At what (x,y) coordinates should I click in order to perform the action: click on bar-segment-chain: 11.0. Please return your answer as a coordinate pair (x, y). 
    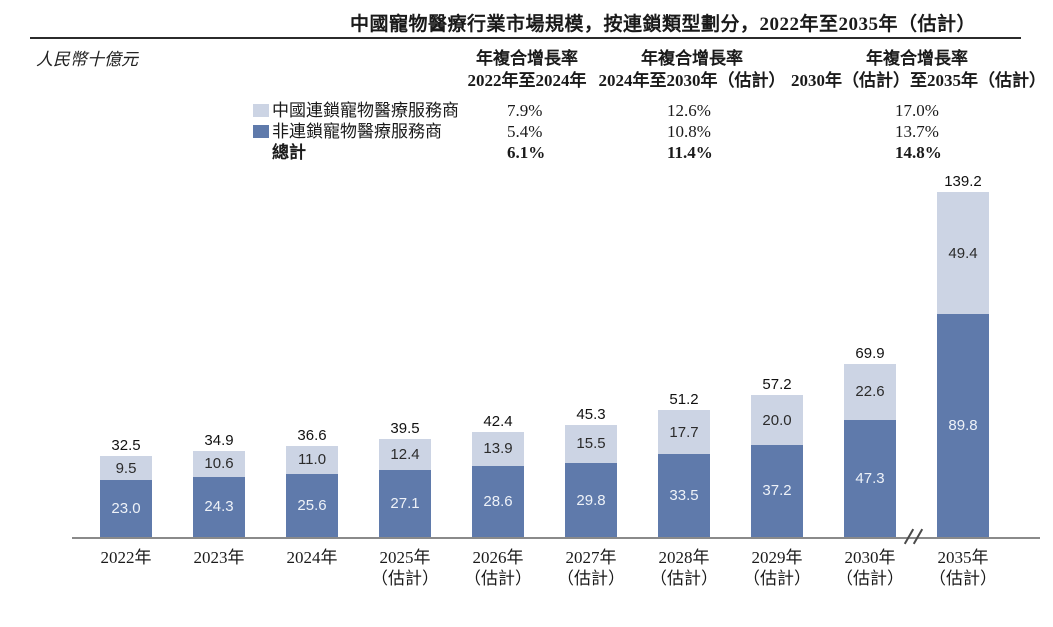
    Looking at the image, I should click on (312, 460).